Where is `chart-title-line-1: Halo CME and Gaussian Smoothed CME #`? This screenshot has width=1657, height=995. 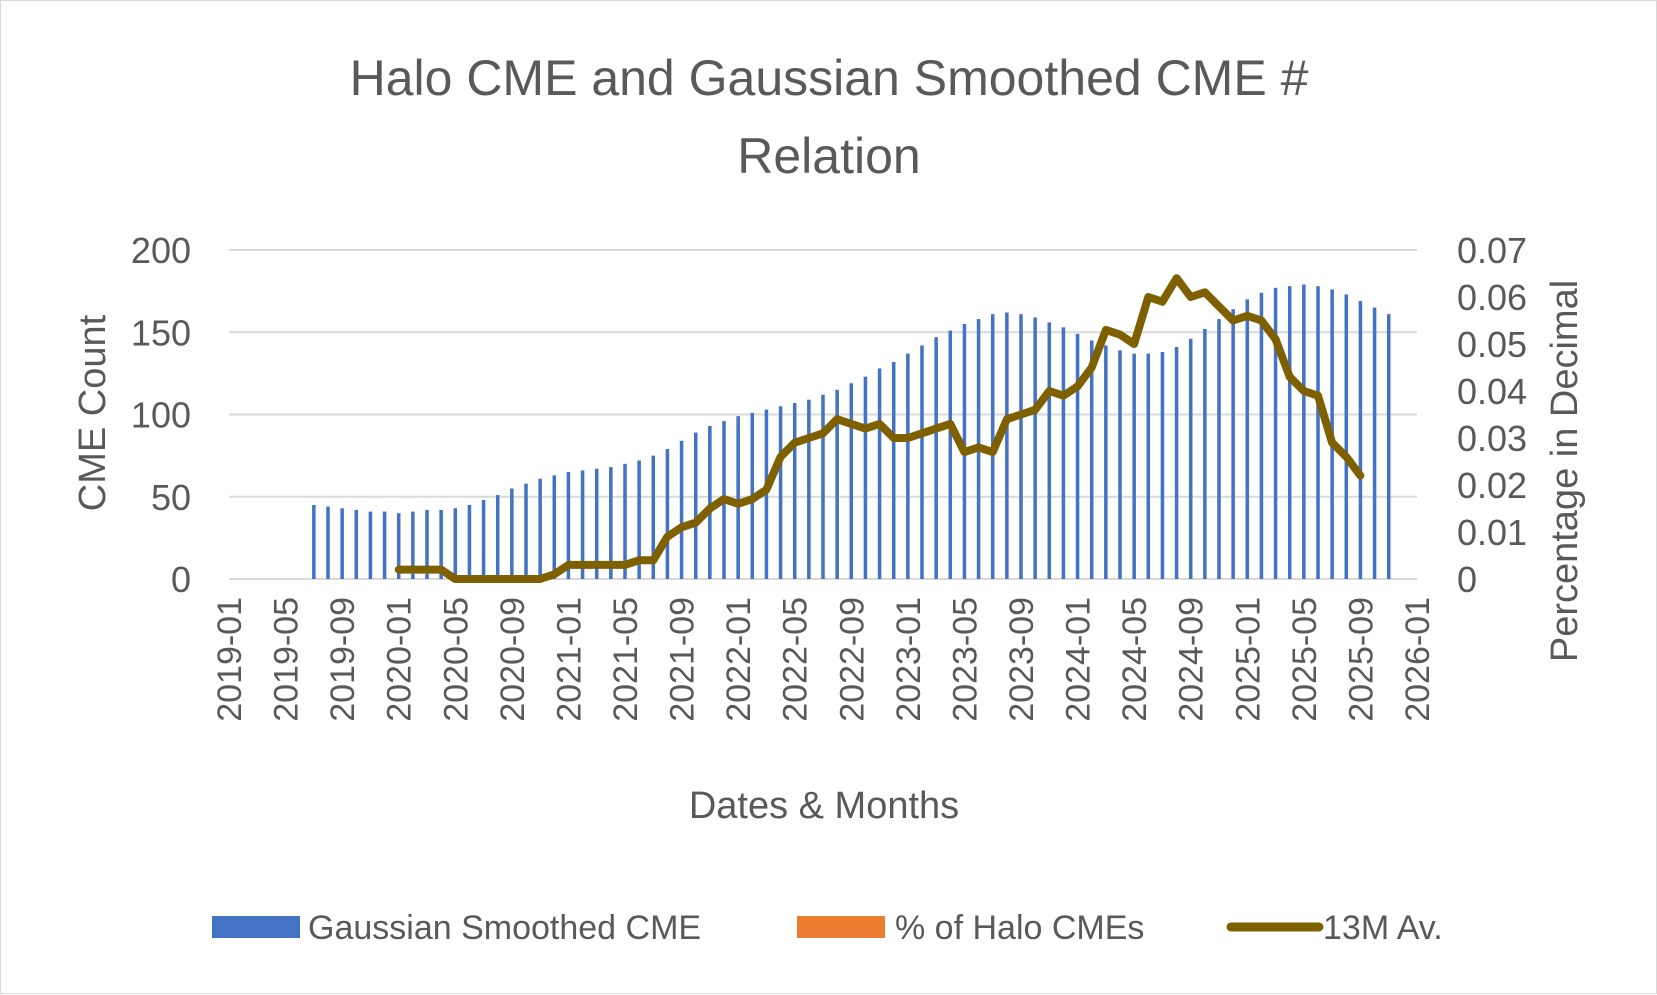
chart-title-line-1: Halo CME and Gaussian Smoothed CME # is located at coordinates (829, 78).